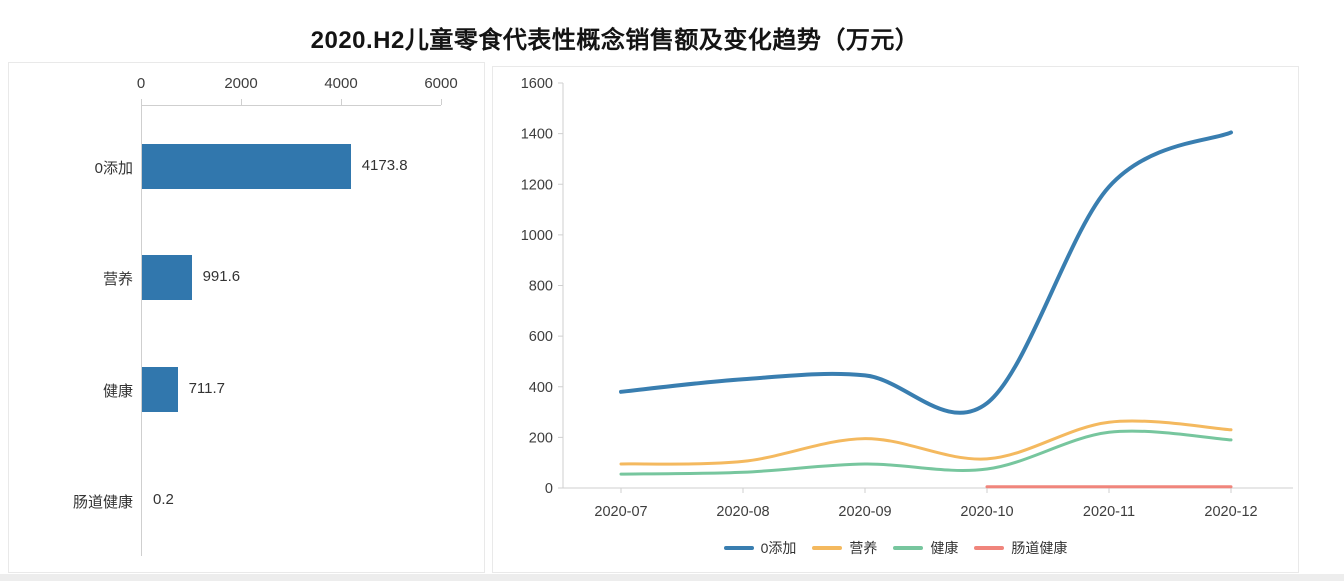 This screenshot has width=1344, height=581. I want to click on page-bottom-strip, so click(672, 577).